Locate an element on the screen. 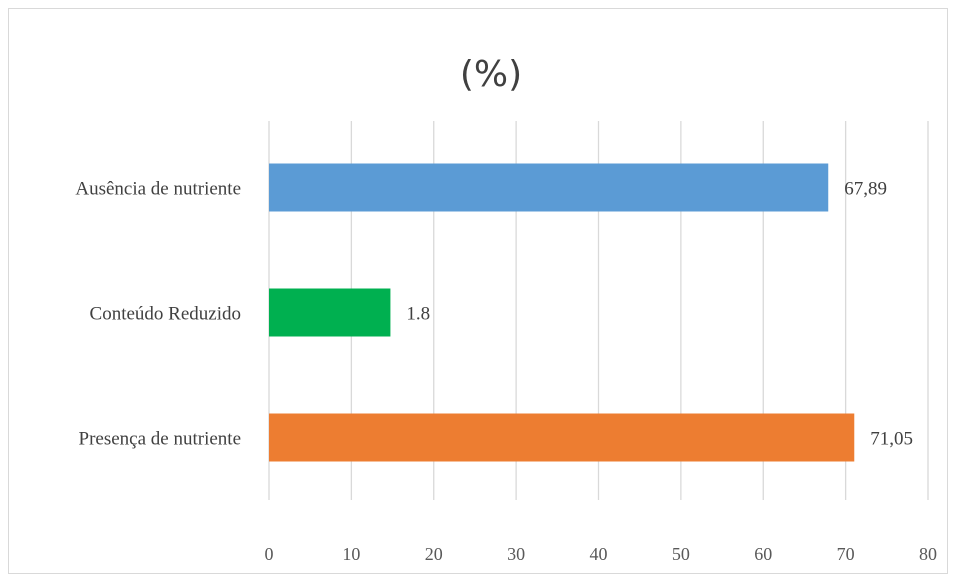 This screenshot has width=959, height=581. x-tick-label: 10 is located at coordinates (351, 554).